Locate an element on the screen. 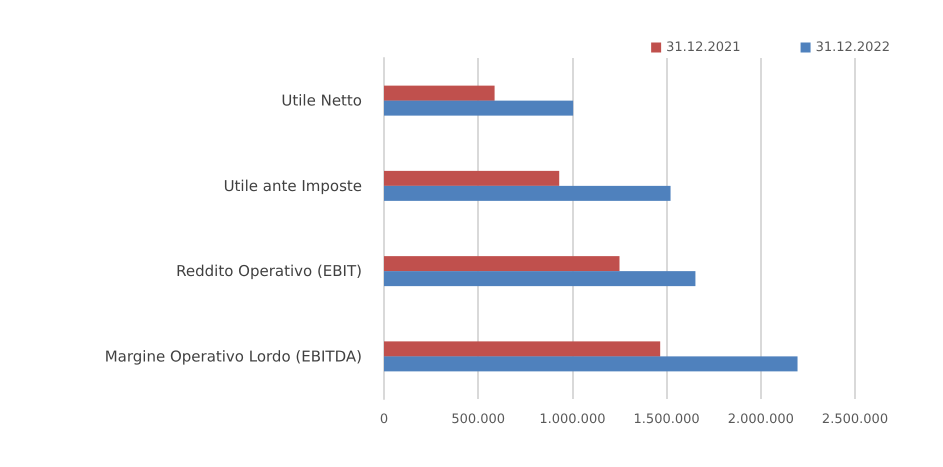  x-tick-label: 0 is located at coordinates (384, 419).